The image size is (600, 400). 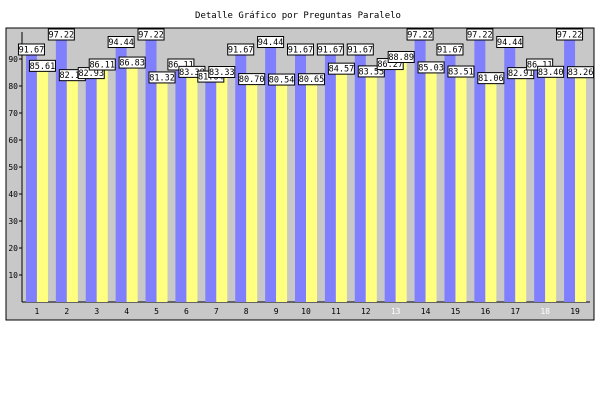 What do you see at coordinates (515, 311) in the screenshot?
I see `x-tick-label: 17` at bounding box center [515, 311].